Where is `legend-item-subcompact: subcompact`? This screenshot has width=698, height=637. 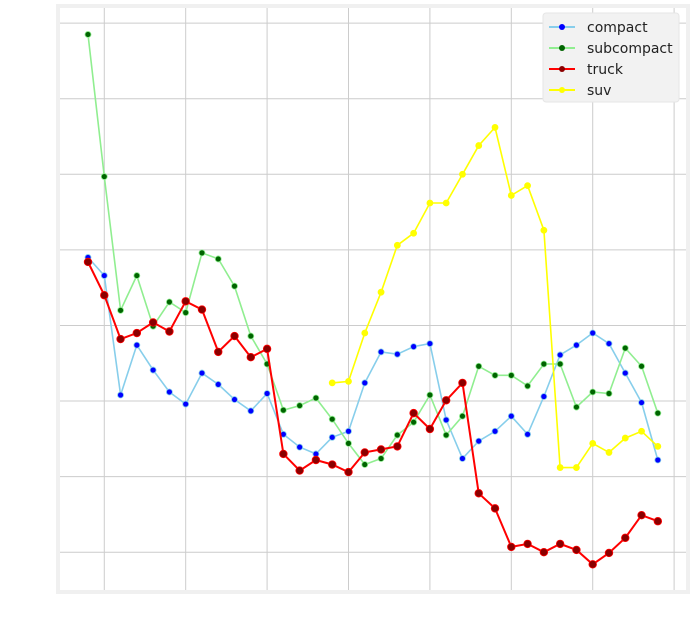
legend-item-subcompact: subcompact is located at coordinates (611, 49).